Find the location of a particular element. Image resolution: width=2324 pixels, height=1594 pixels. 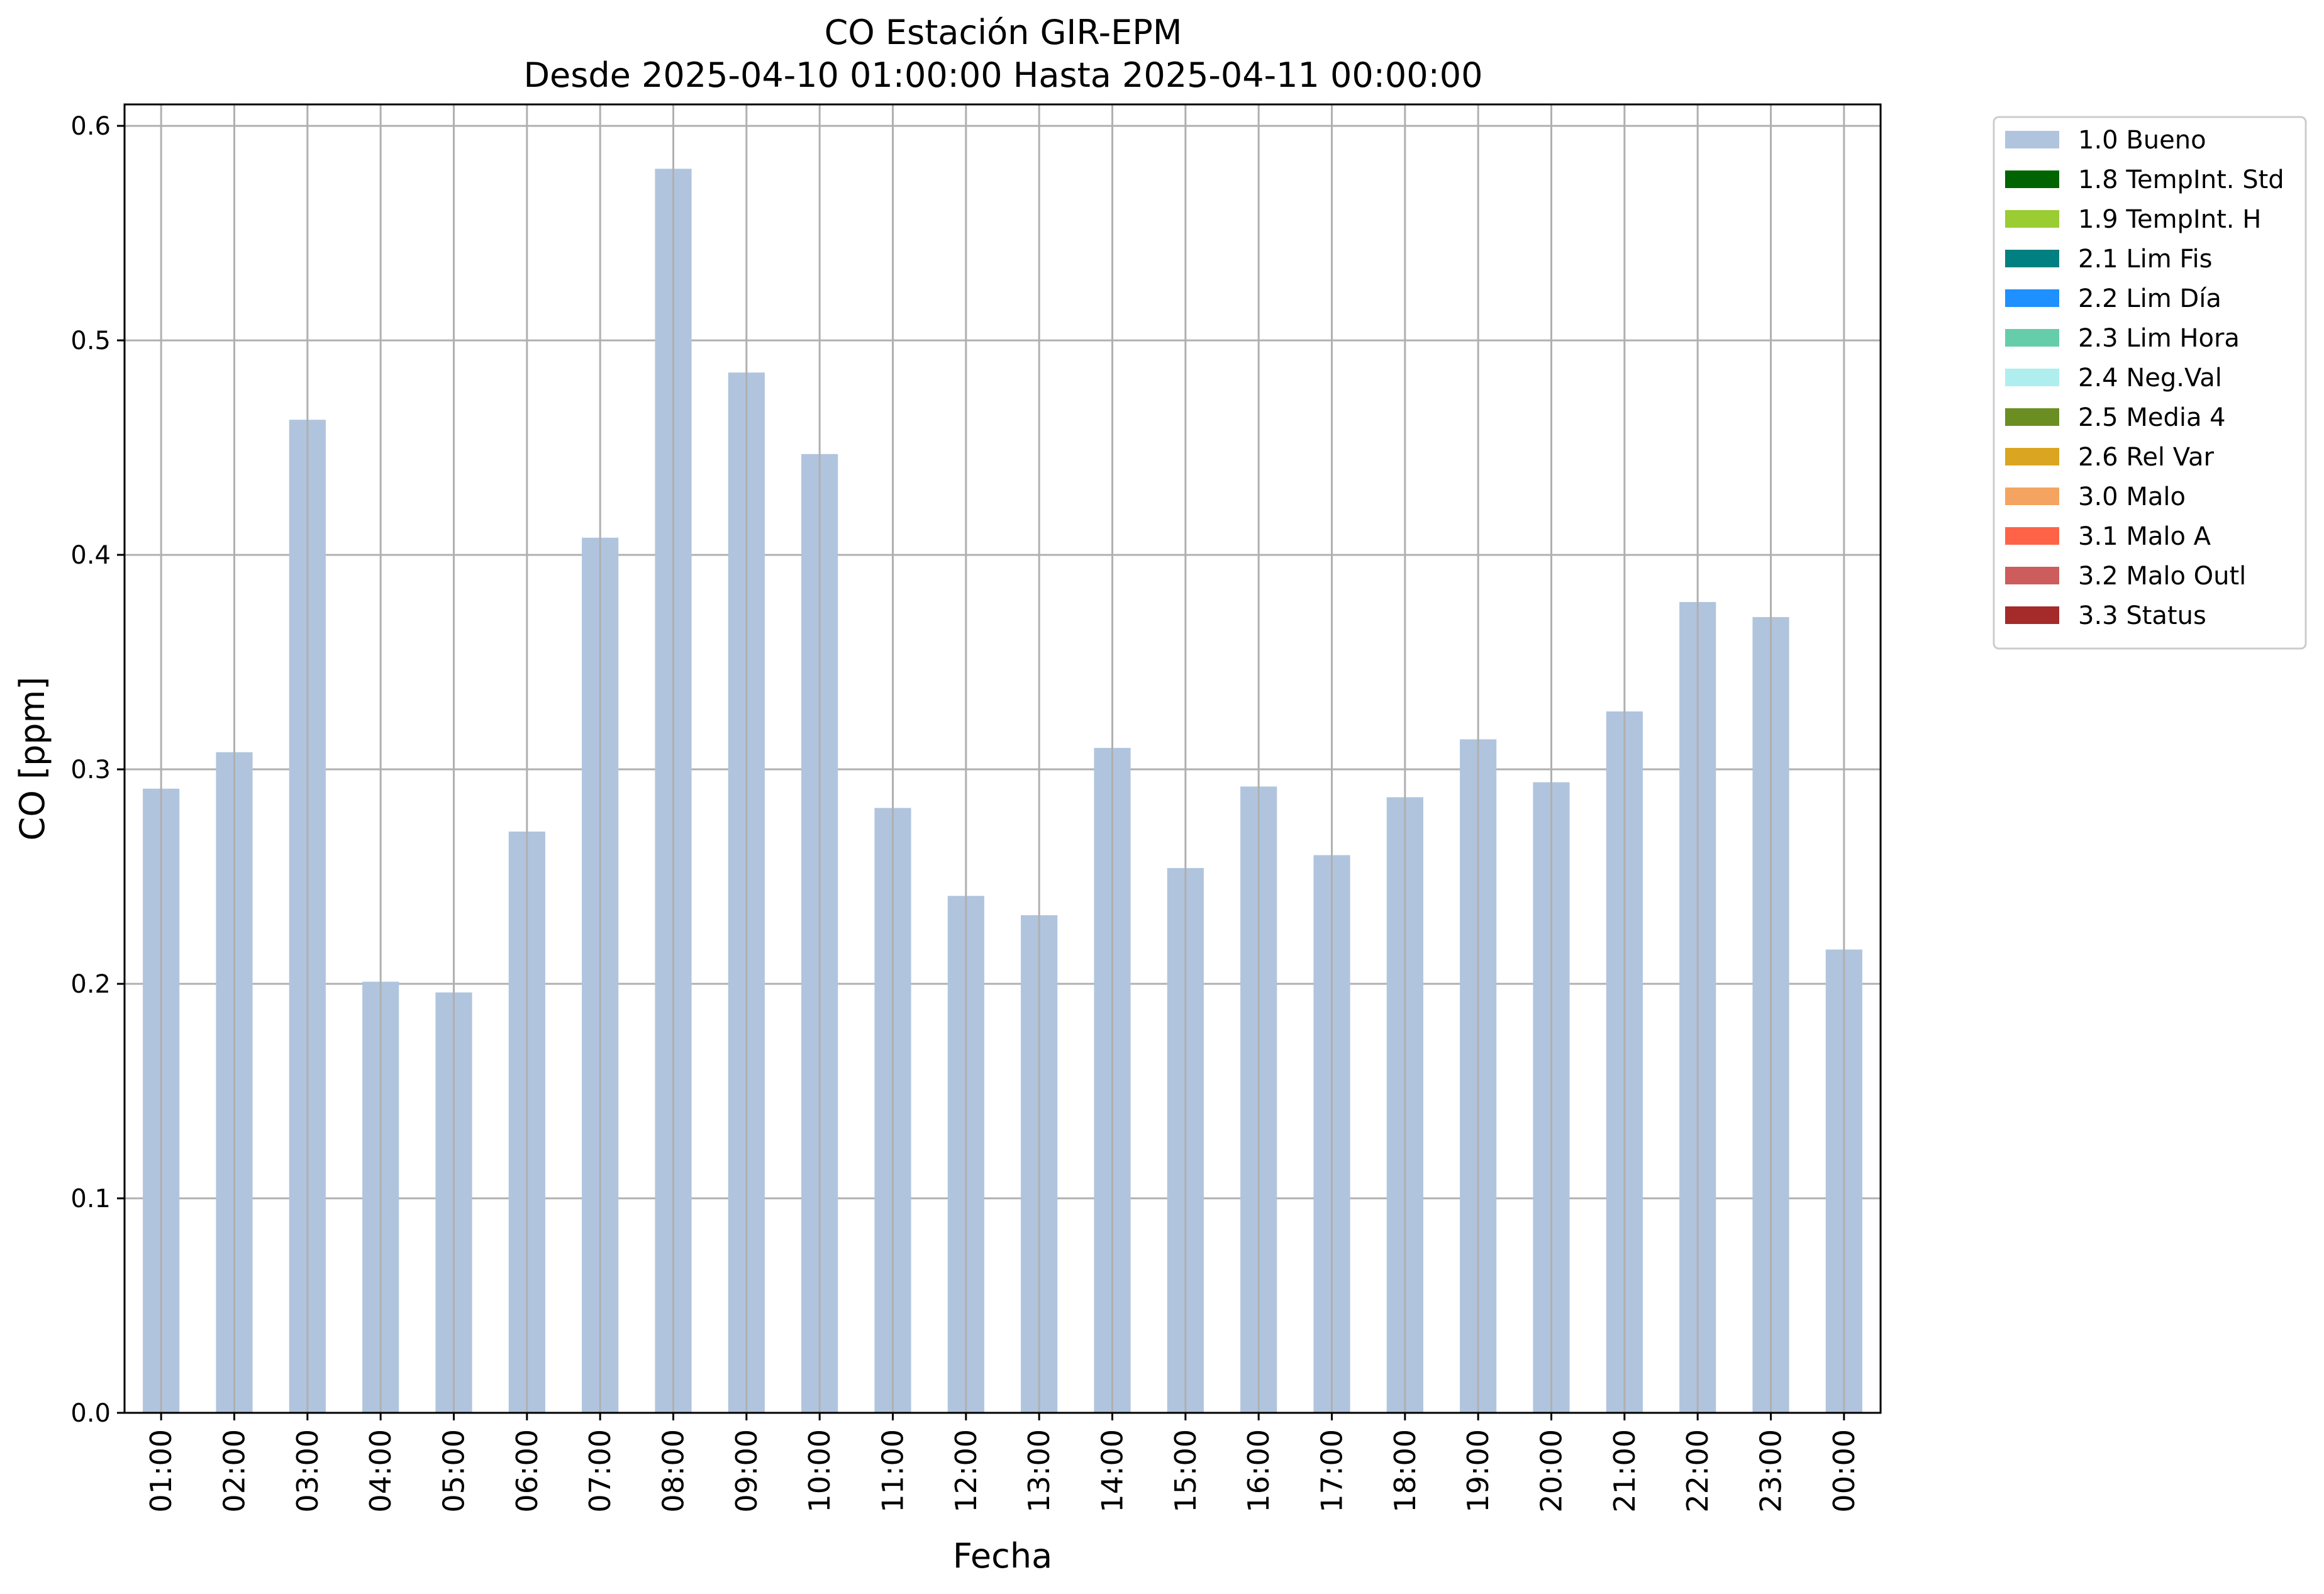

y-tick-label: 0.1 is located at coordinates (90, 1198).